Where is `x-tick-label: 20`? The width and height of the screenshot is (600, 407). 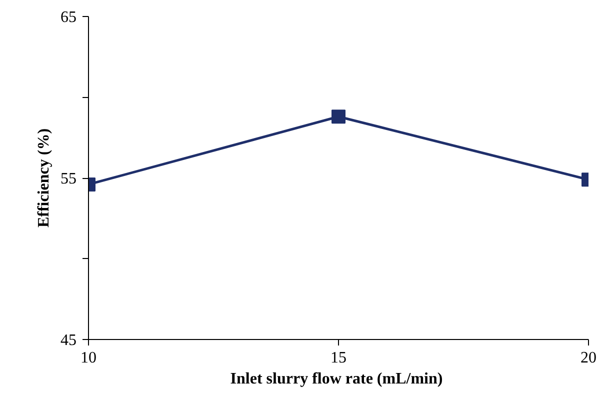 x-tick-label: 20 is located at coordinates (588, 358).